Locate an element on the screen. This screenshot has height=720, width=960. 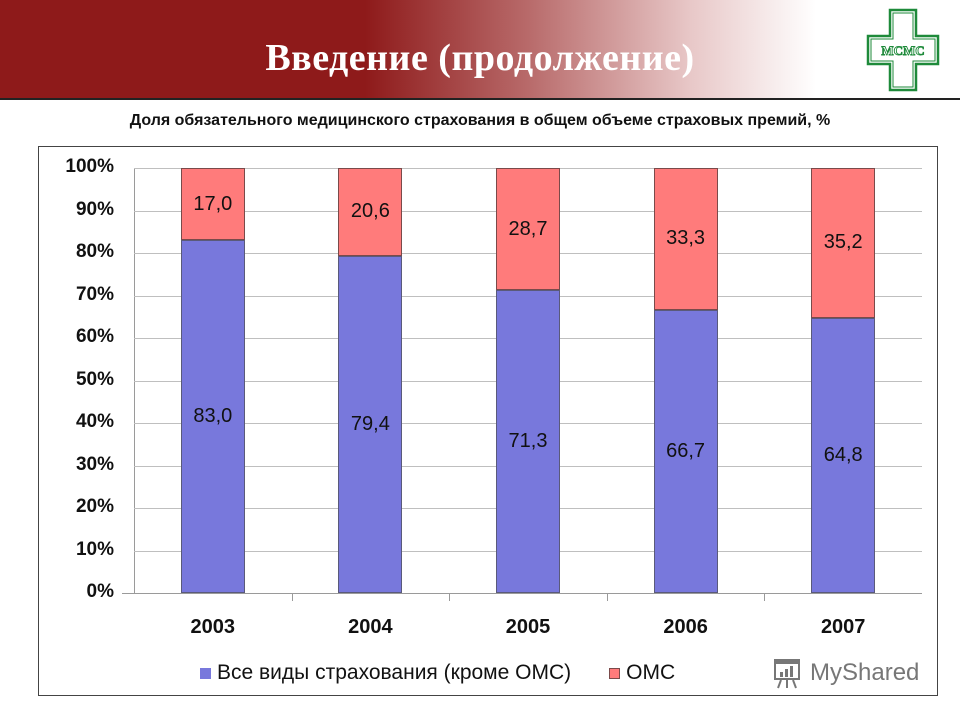
data-label: 17,0 is located at coordinates (213, 203).